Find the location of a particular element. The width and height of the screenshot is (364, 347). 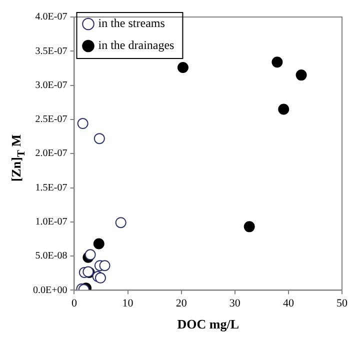

y-tick-label: 3.5E-07 is located at coordinates (51, 51).